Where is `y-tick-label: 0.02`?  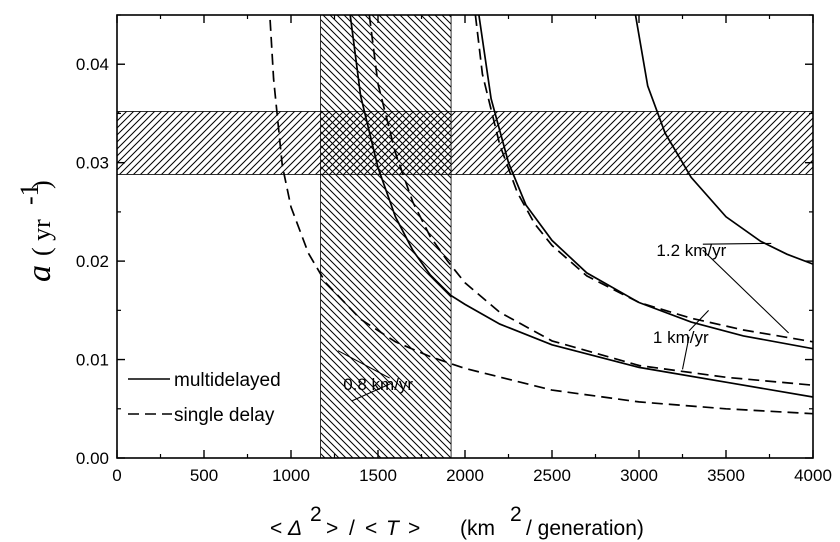 y-tick-label: 0.02 is located at coordinates (92, 261).